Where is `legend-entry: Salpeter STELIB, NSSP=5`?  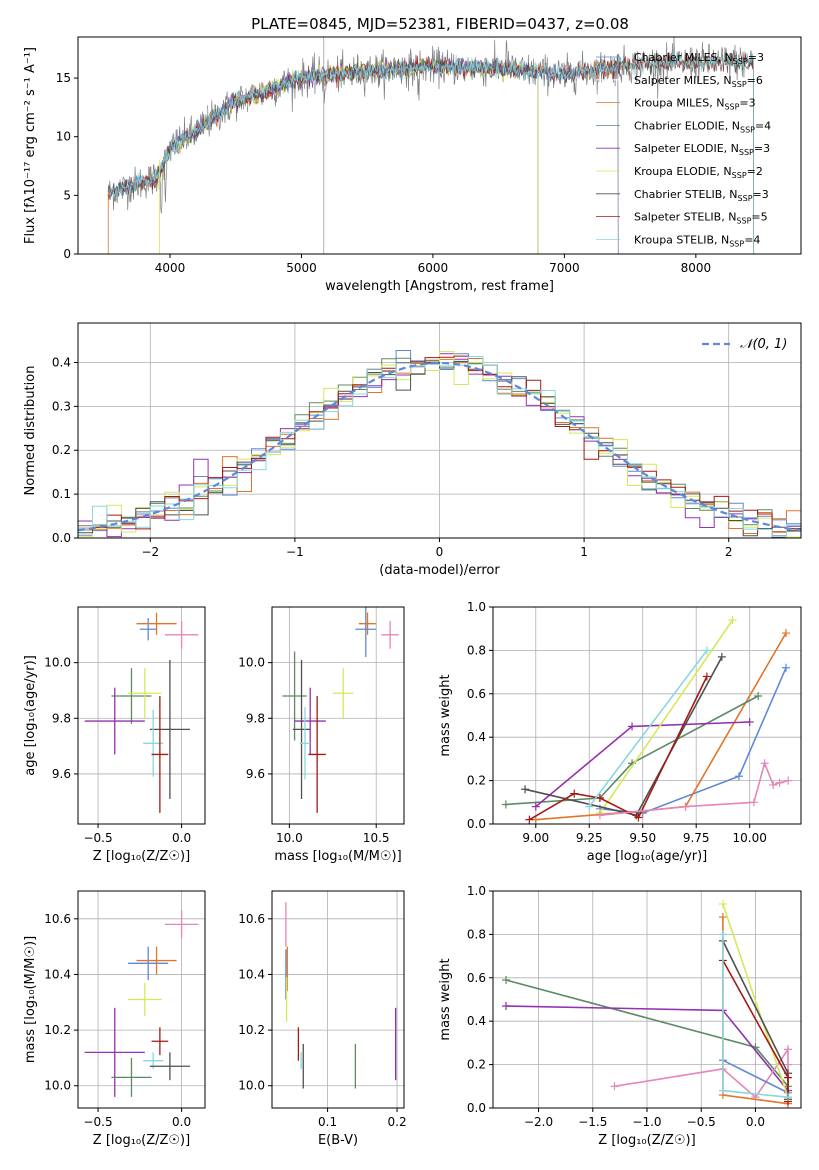 legend-entry: Salpeter STELIB, NSSP=5 is located at coordinates (701, 218).